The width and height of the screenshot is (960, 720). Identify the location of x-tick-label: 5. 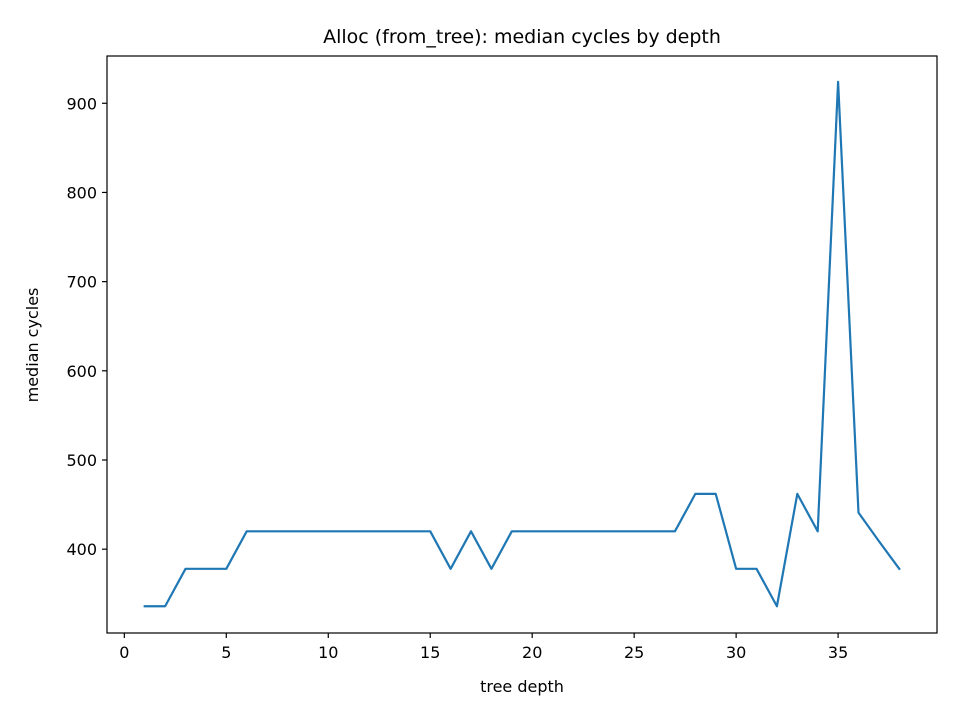
(226, 652).